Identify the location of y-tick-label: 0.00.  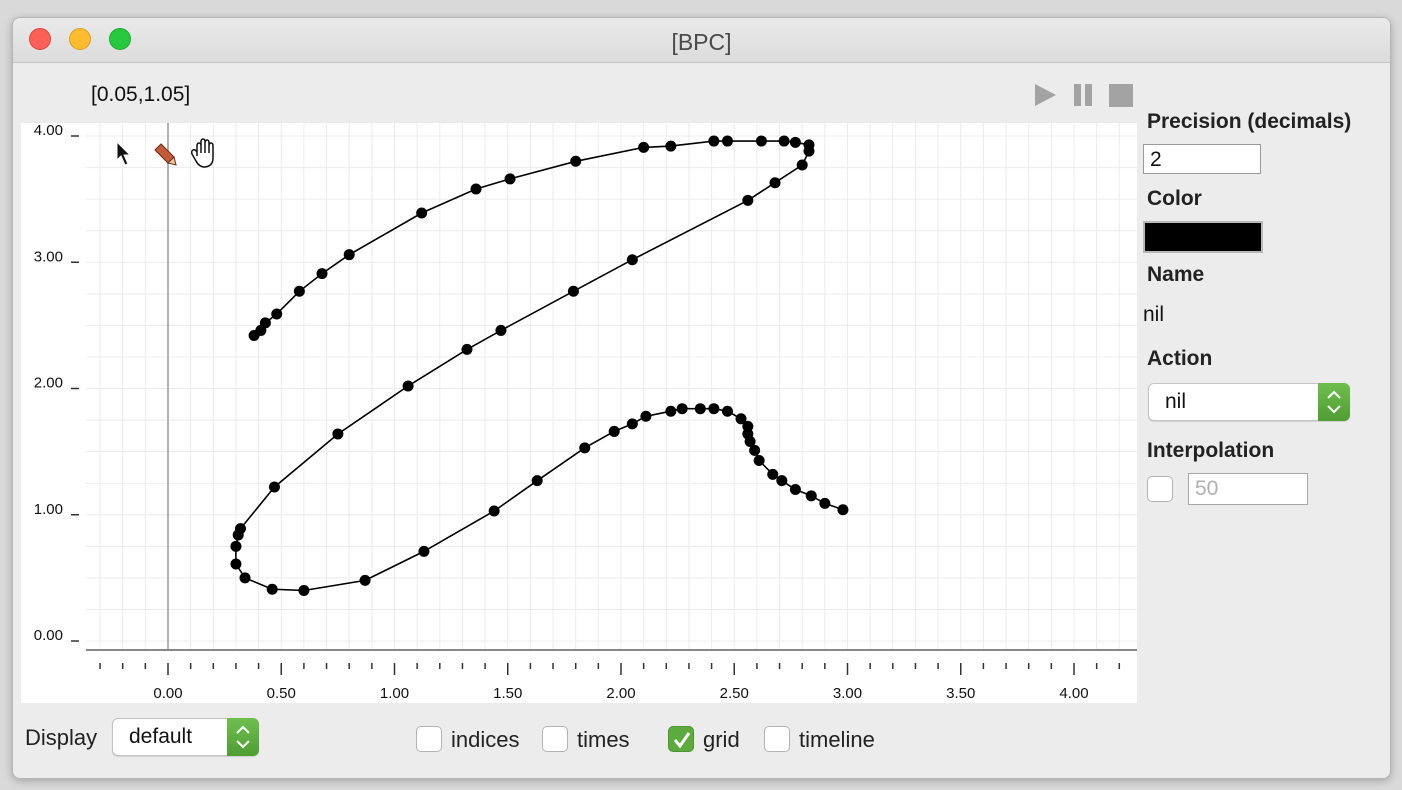
(48, 635).